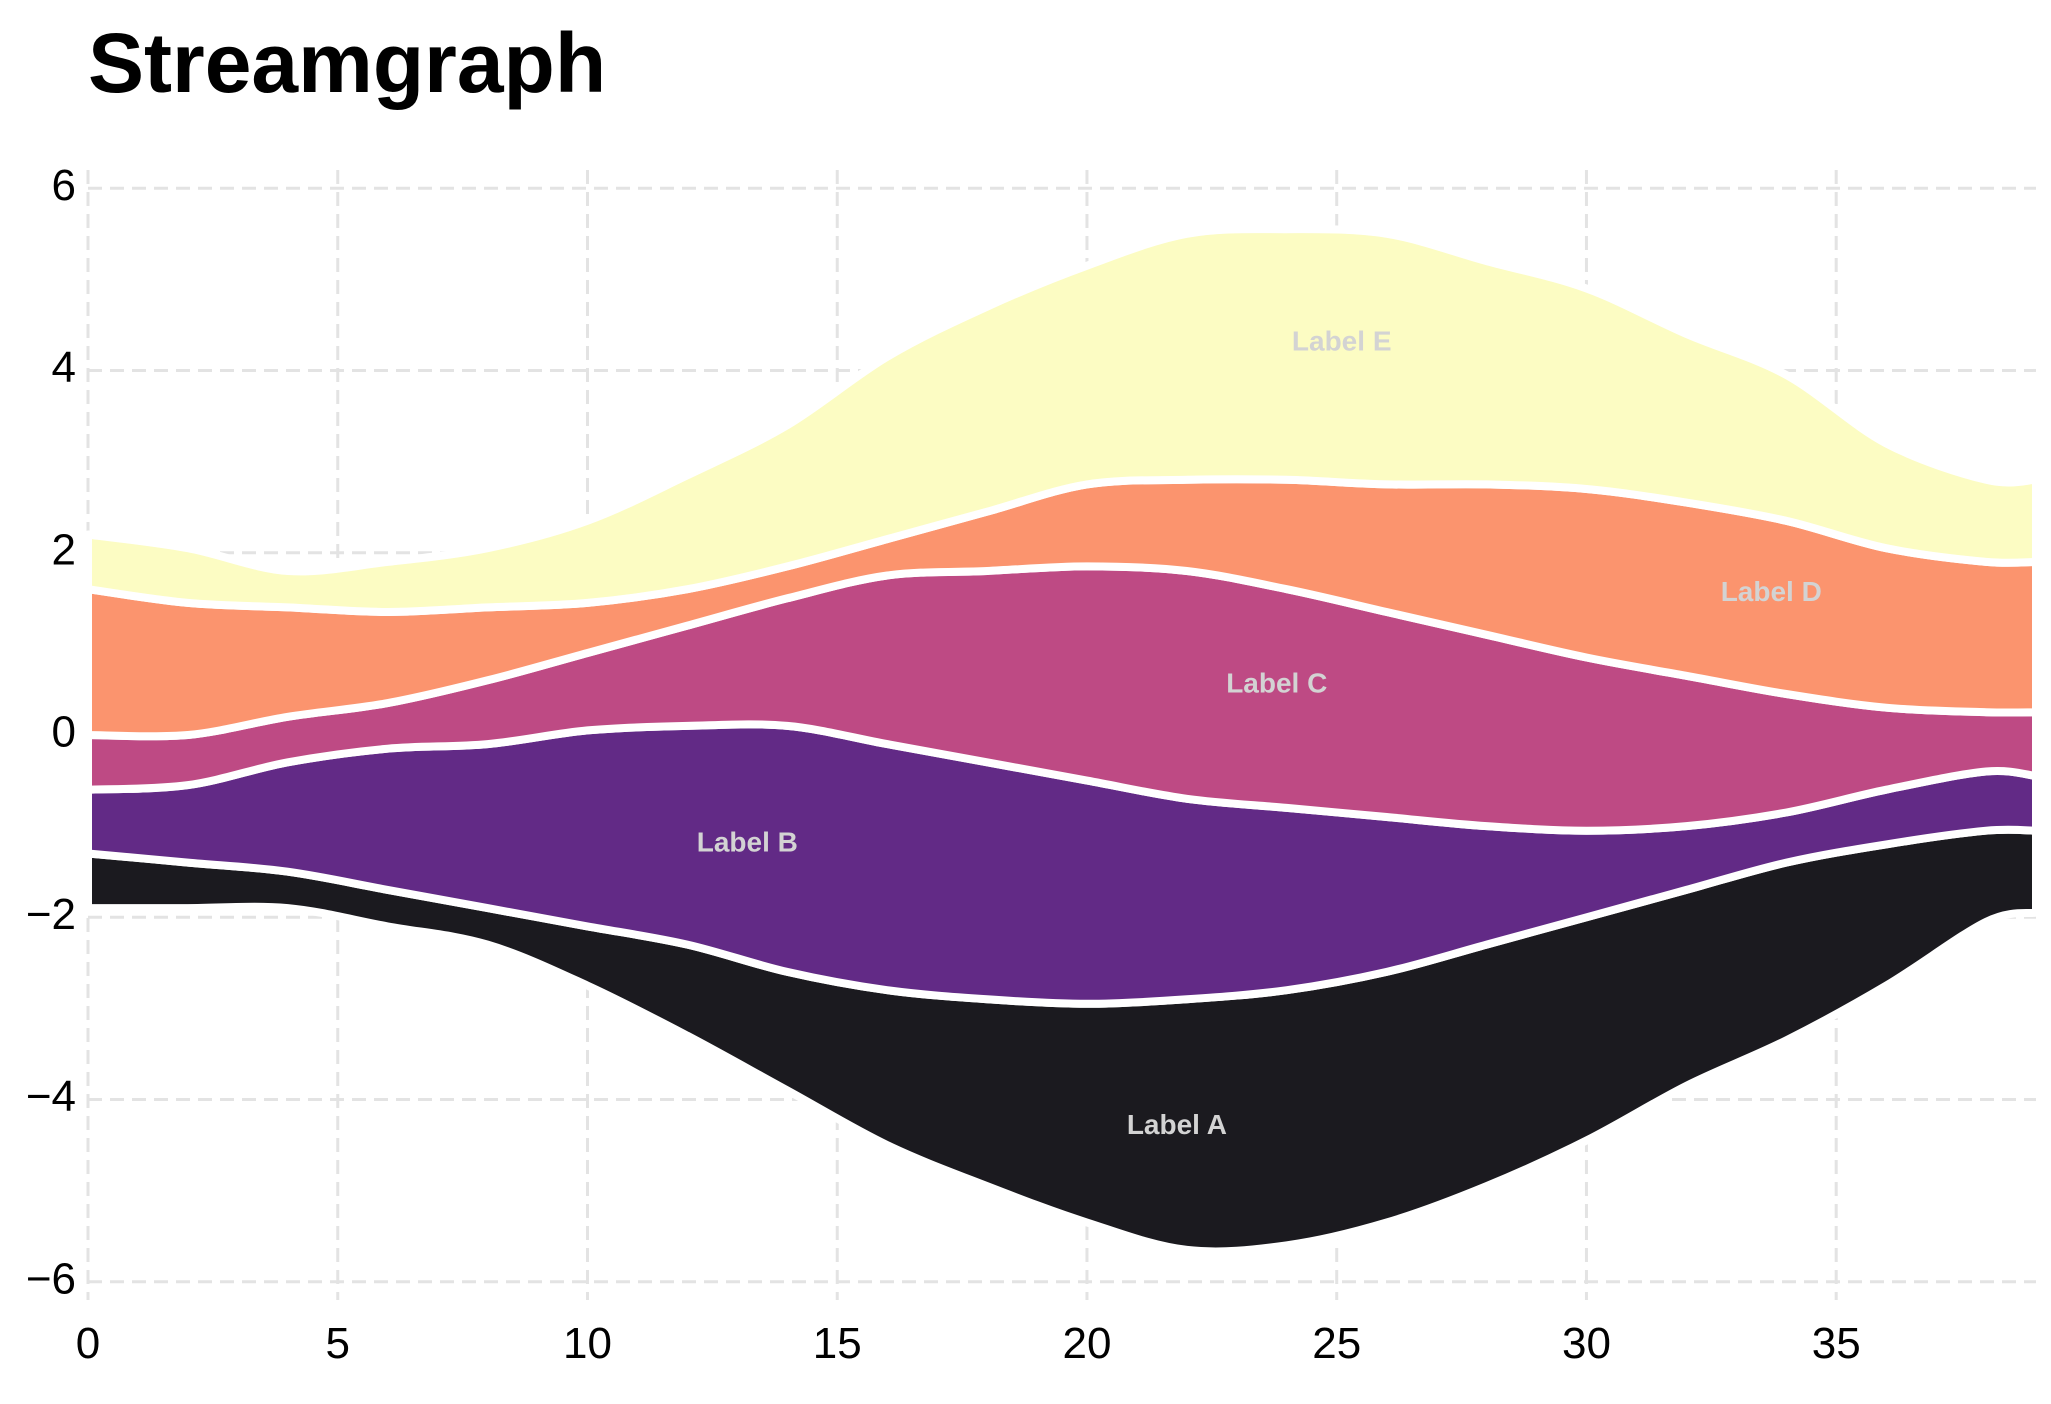 The height and width of the screenshot is (1404, 2051). I want to click on x-tick-label-7: 35, so click(1836, 1343).